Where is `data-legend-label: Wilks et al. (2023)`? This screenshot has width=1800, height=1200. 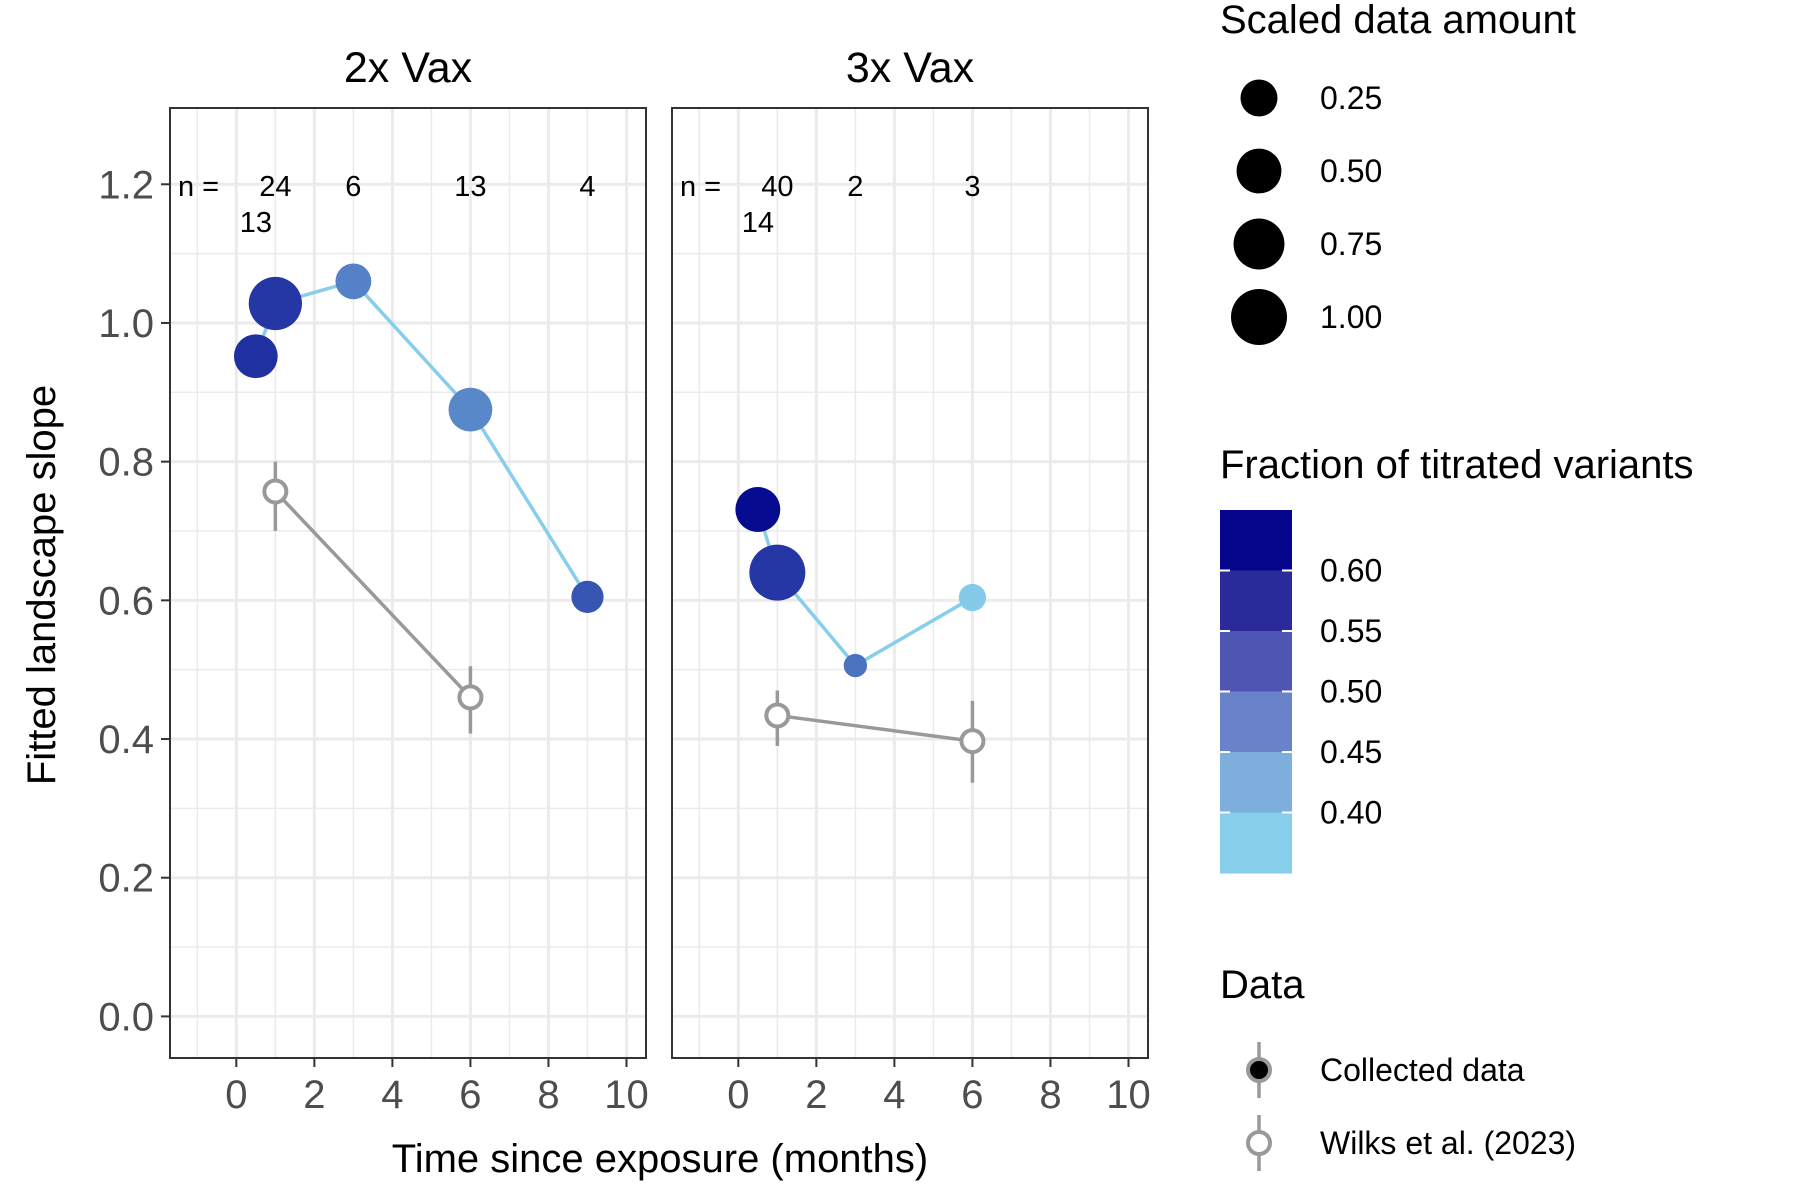 data-legend-label: Wilks et al. (2023) is located at coordinates (1448, 1143).